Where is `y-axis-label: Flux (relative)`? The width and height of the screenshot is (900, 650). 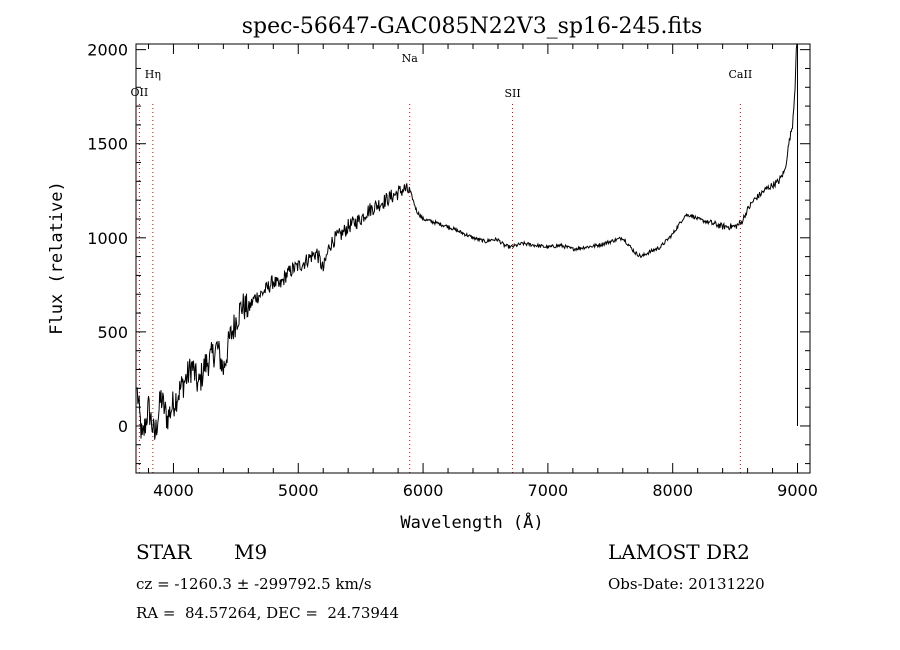
y-axis-label: Flux (relative) is located at coordinates (57, 258).